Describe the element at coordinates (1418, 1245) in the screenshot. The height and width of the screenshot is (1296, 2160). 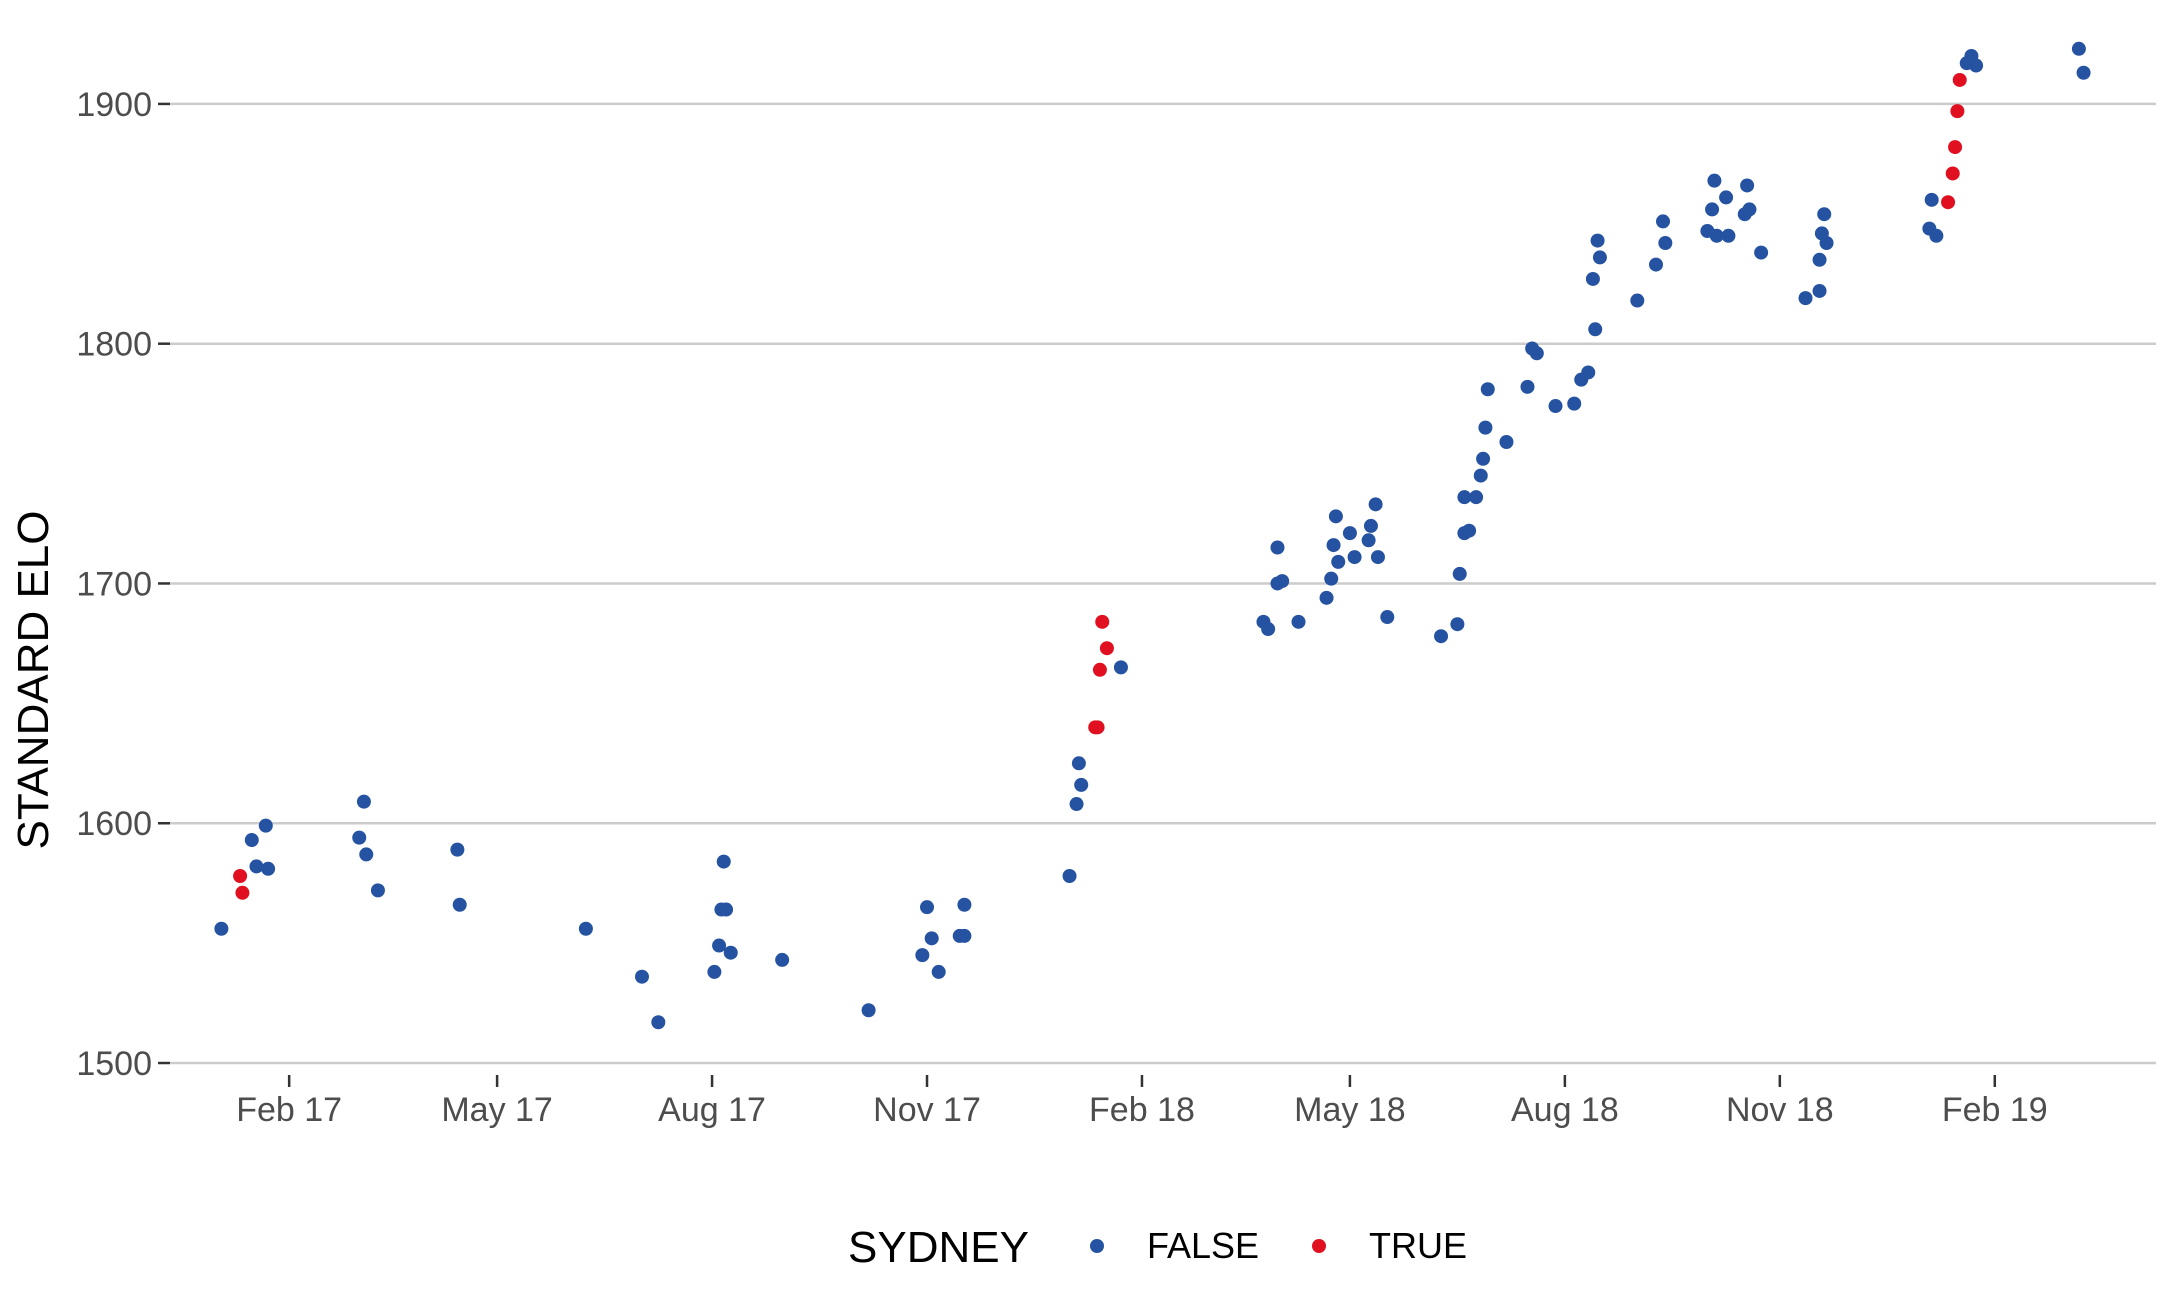
I see `legend-label-true: TRUE` at that location.